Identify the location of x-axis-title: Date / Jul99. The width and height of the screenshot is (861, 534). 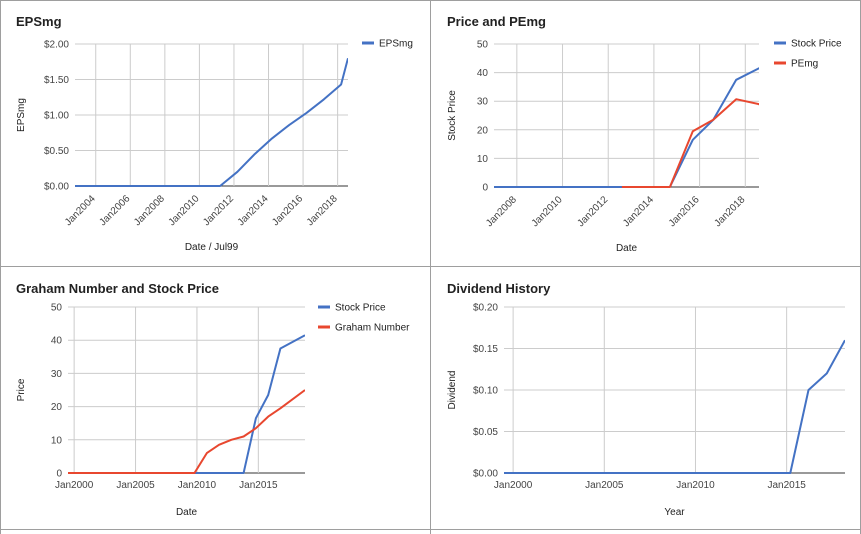
(212, 247).